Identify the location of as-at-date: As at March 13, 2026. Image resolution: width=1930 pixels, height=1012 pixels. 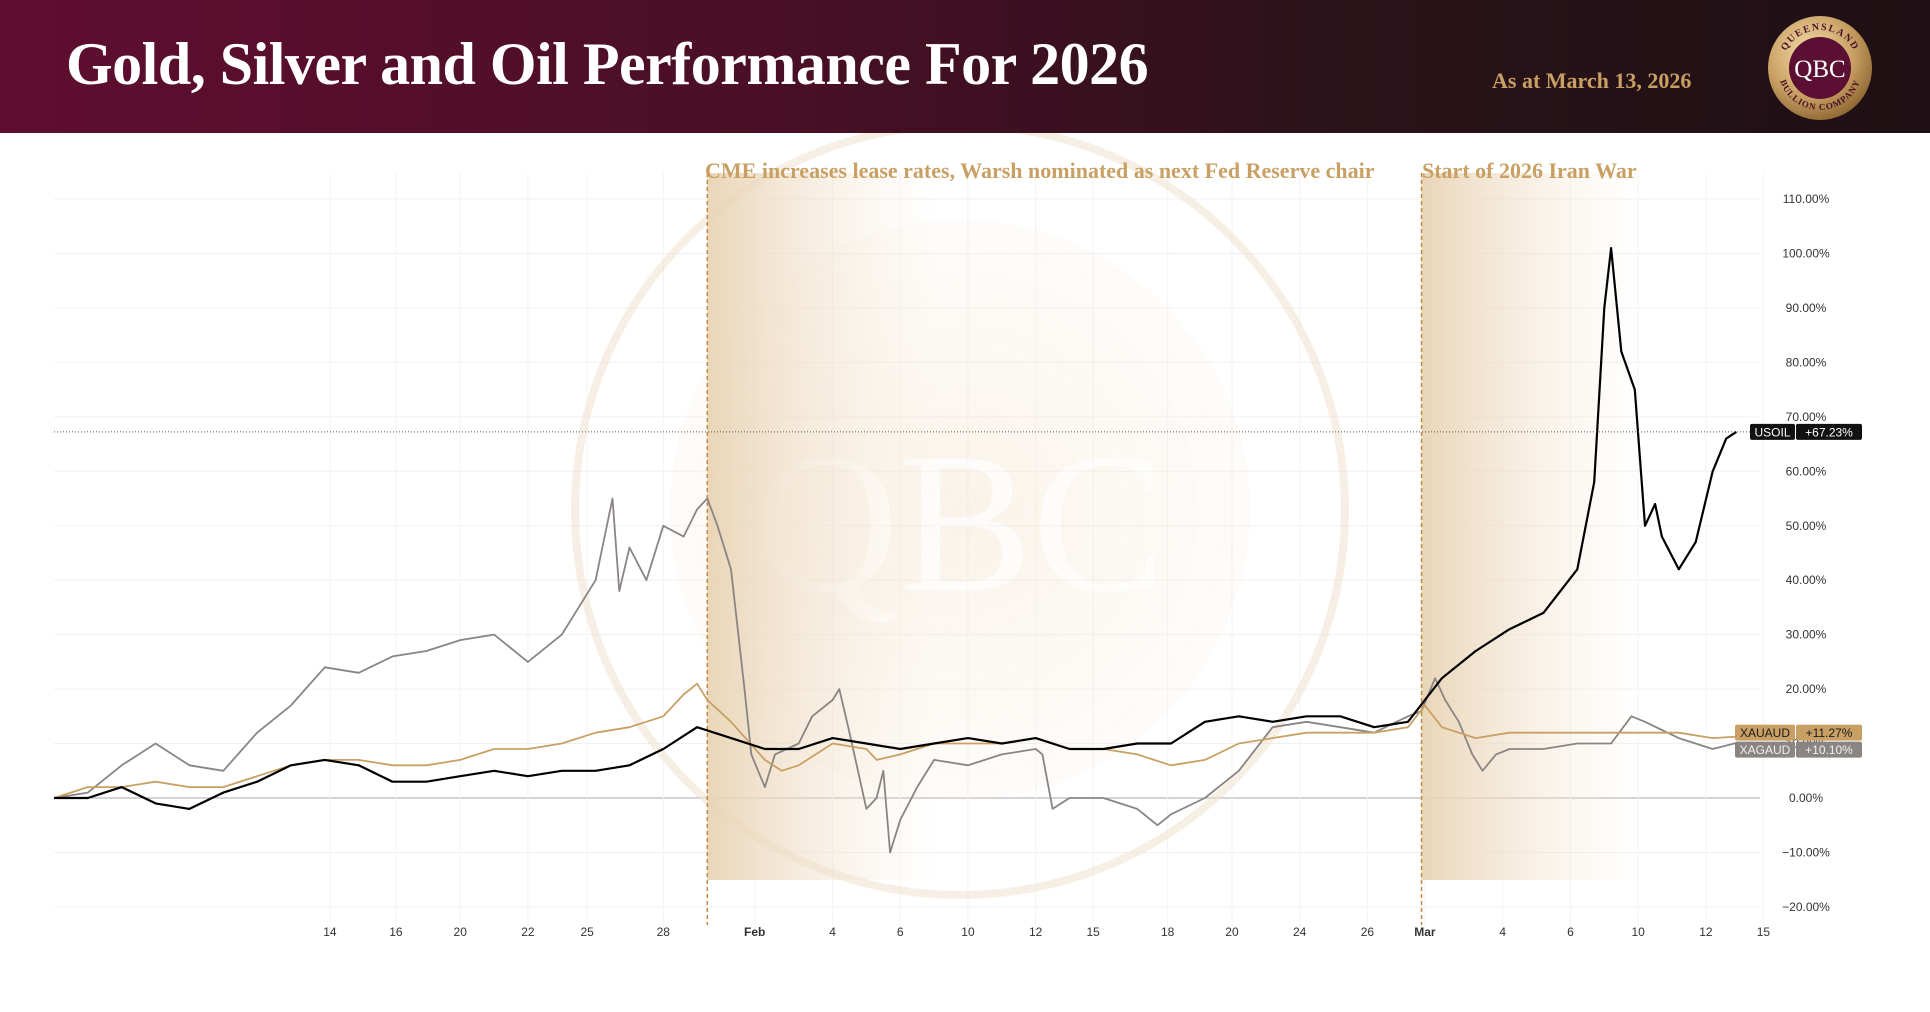
(1592, 80).